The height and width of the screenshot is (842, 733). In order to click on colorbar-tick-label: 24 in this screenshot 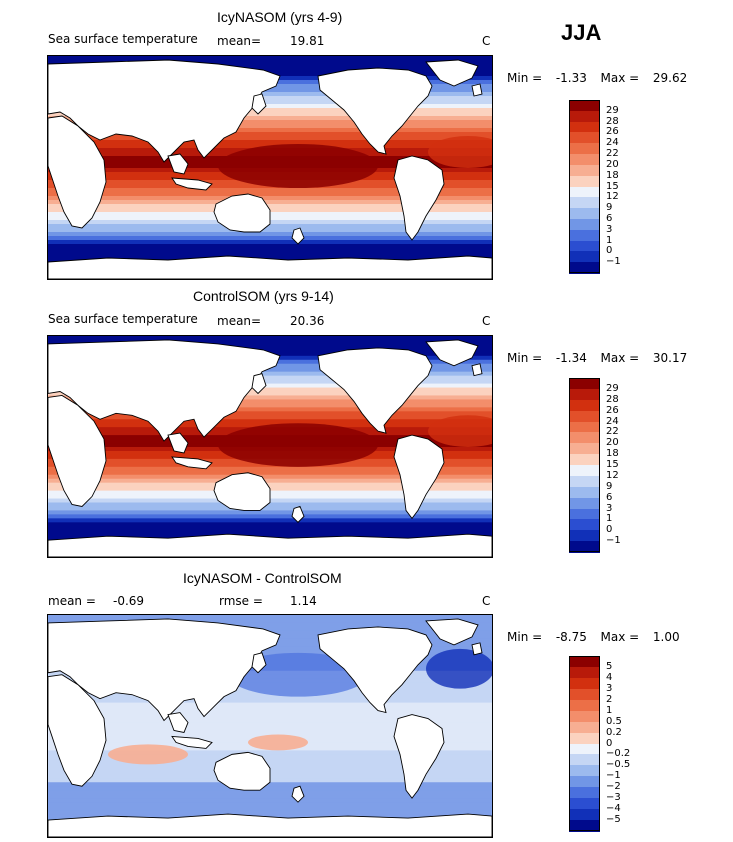, I will do `click(612, 143)`.